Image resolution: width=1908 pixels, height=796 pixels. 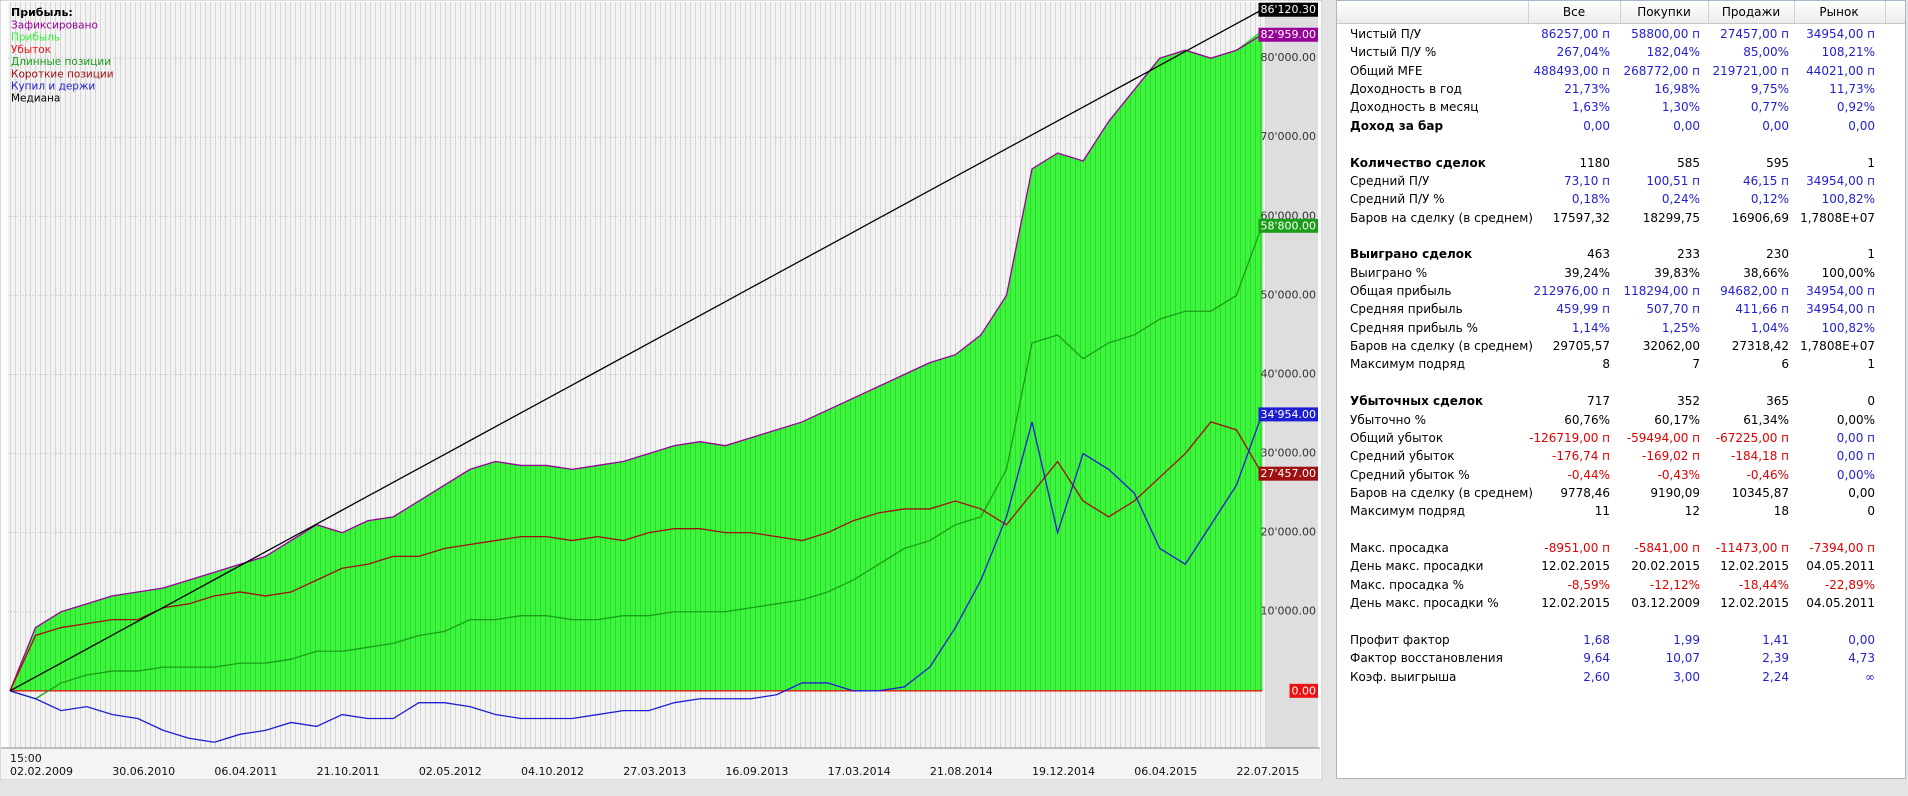 What do you see at coordinates (1406, 89) in the screenshot?
I see `row-label: Доходность в год` at bounding box center [1406, 89].